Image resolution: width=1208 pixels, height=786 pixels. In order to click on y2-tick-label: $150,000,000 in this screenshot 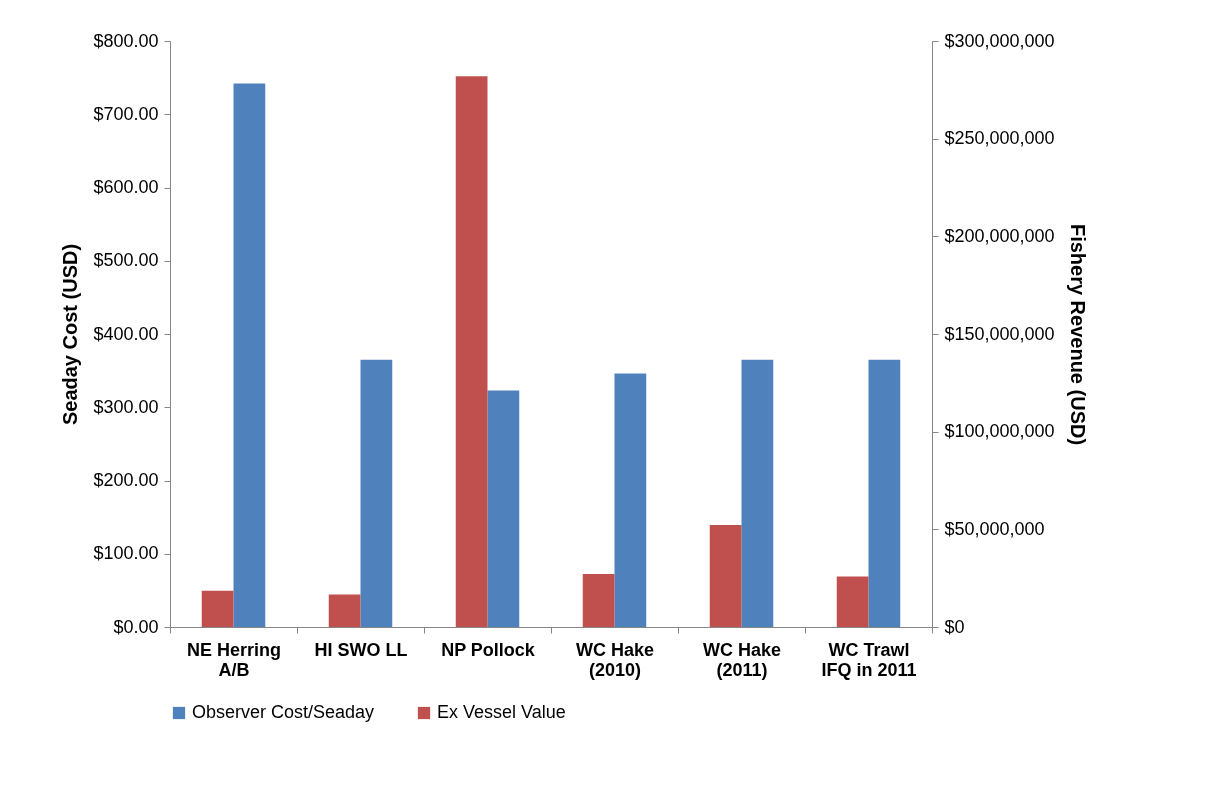, I will do `click(999, 333)`.